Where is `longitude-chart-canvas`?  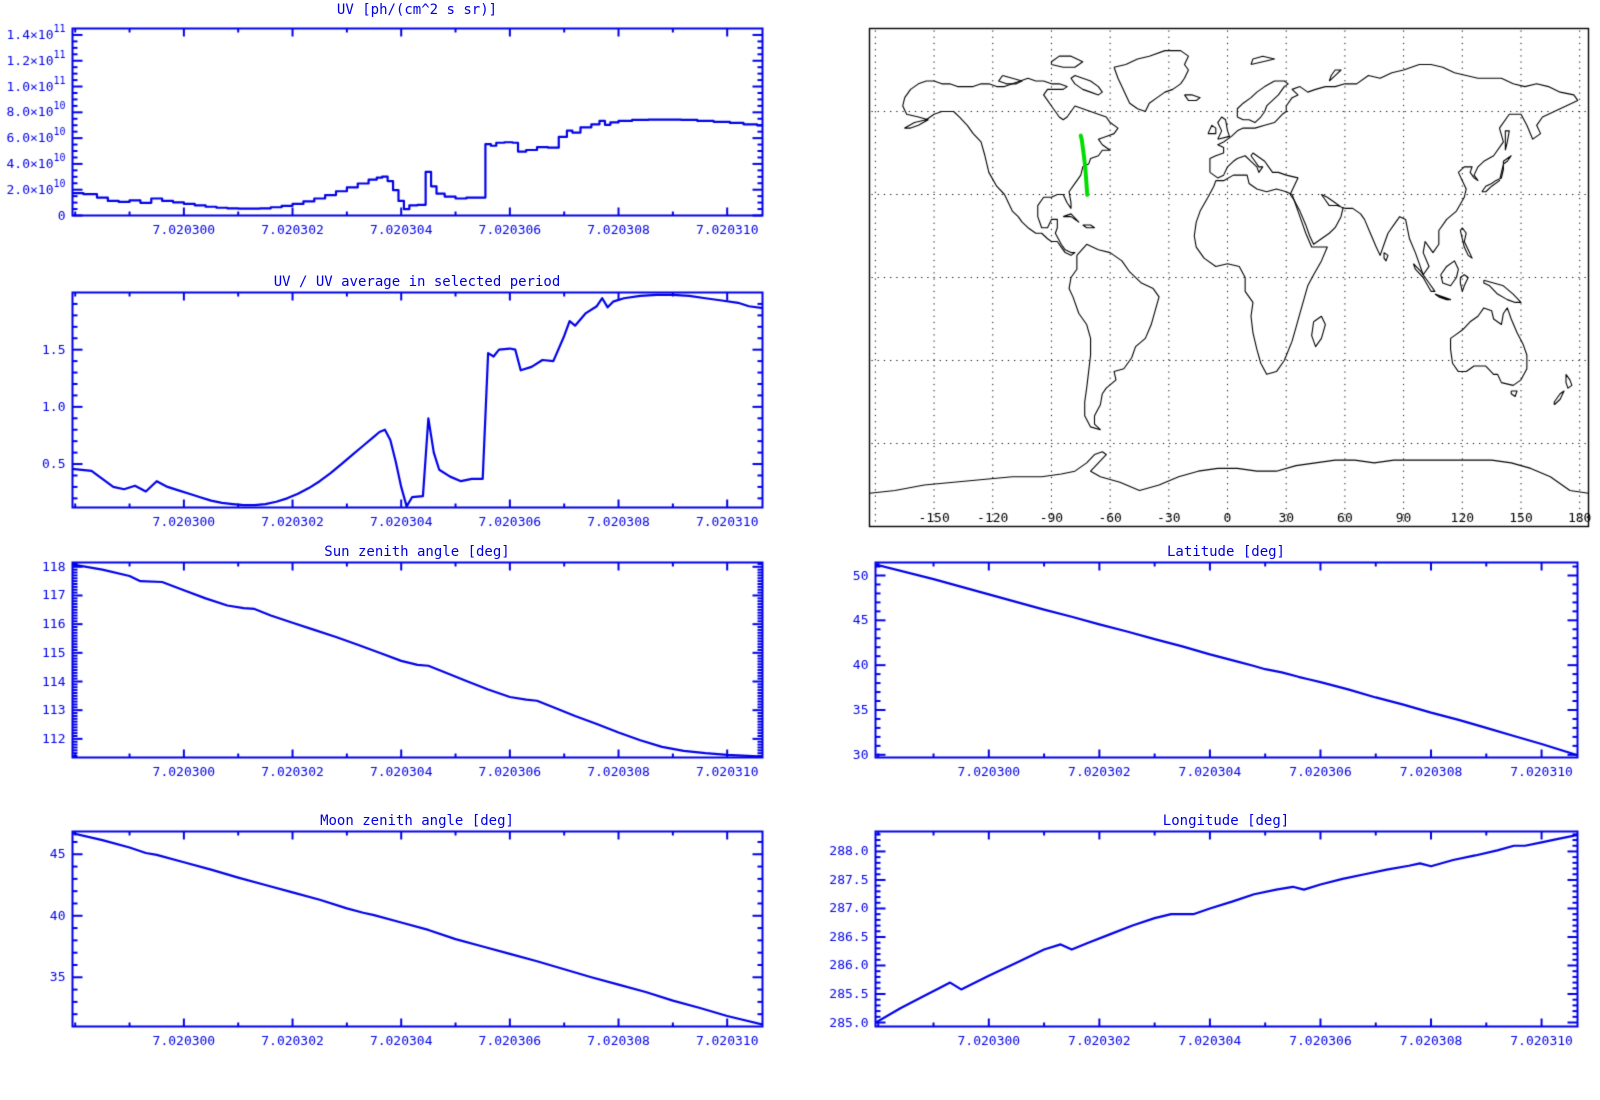 longitude-chart-canvas is located at coordinates (1200, 932).